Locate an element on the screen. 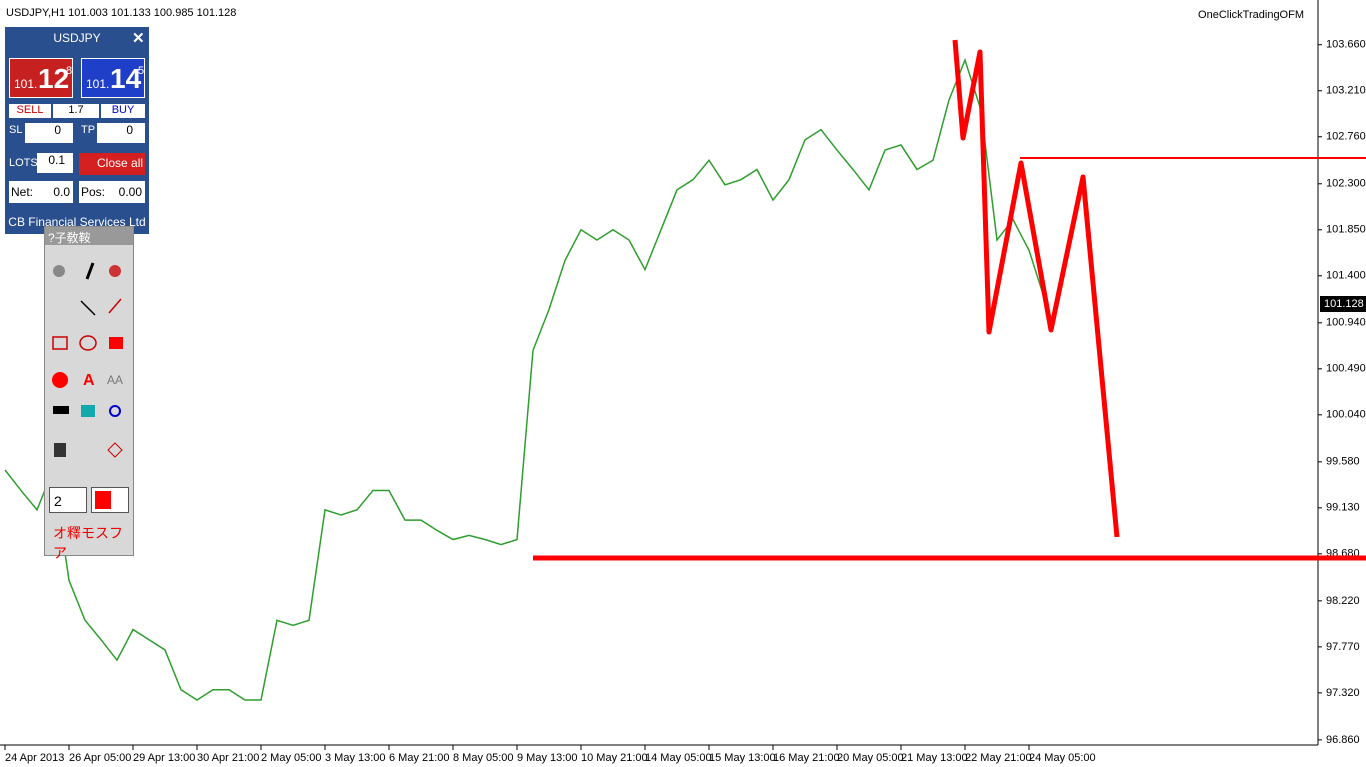 The image size is (1366, 767). drawing-toolbar: ?子敎鞍 A AA 2 オ釋モスフア is located at coordinates (89, 393).